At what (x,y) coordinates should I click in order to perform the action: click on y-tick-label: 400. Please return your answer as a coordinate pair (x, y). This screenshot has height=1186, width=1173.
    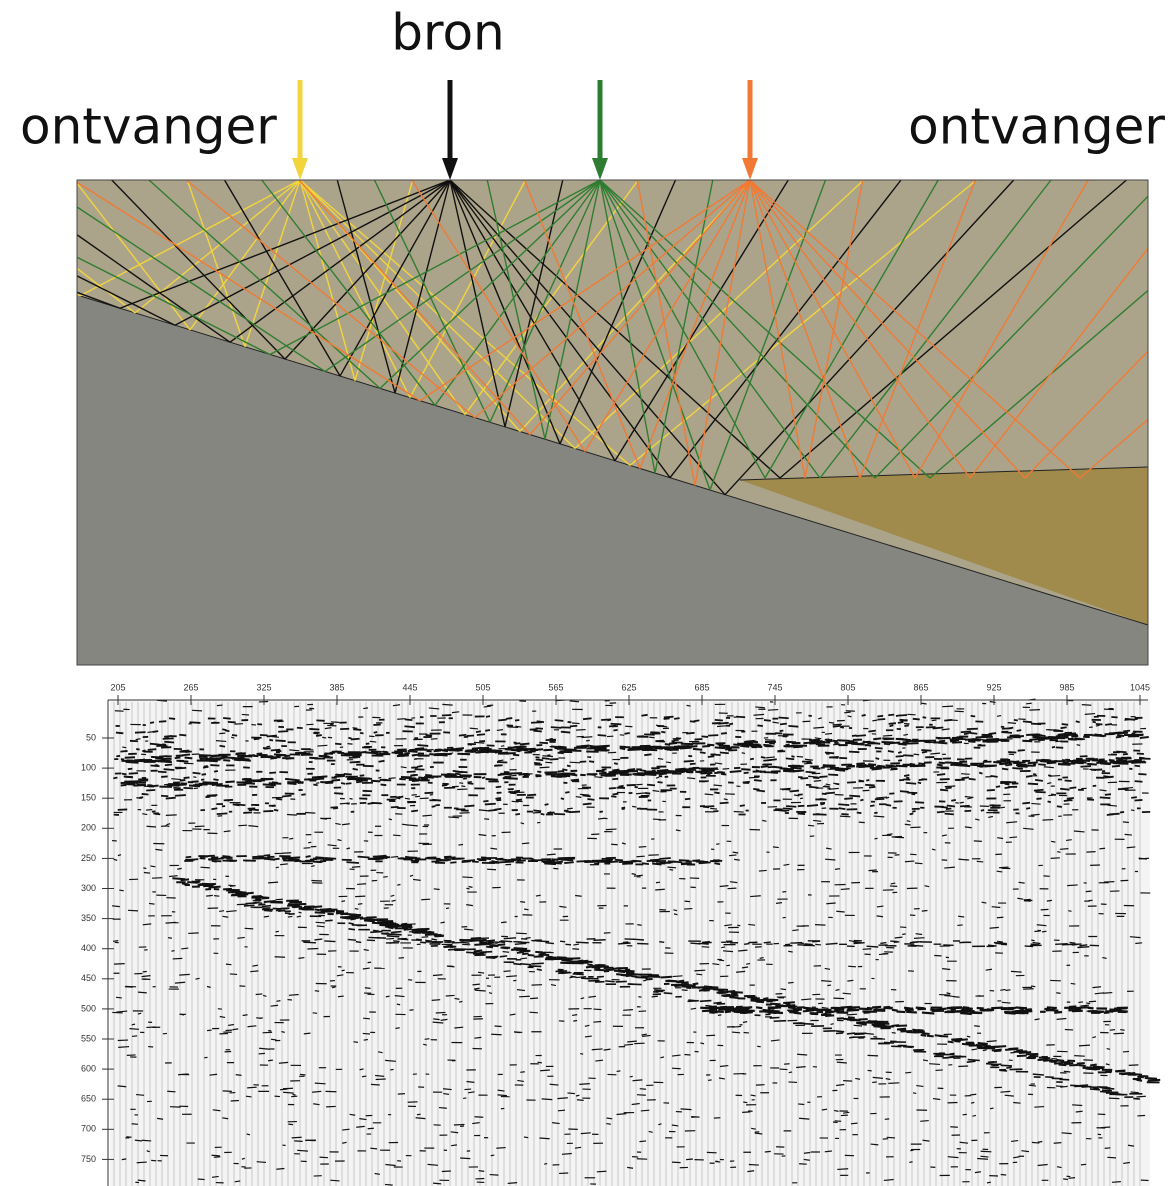
    Looking at the image, I should click on (88, 948).